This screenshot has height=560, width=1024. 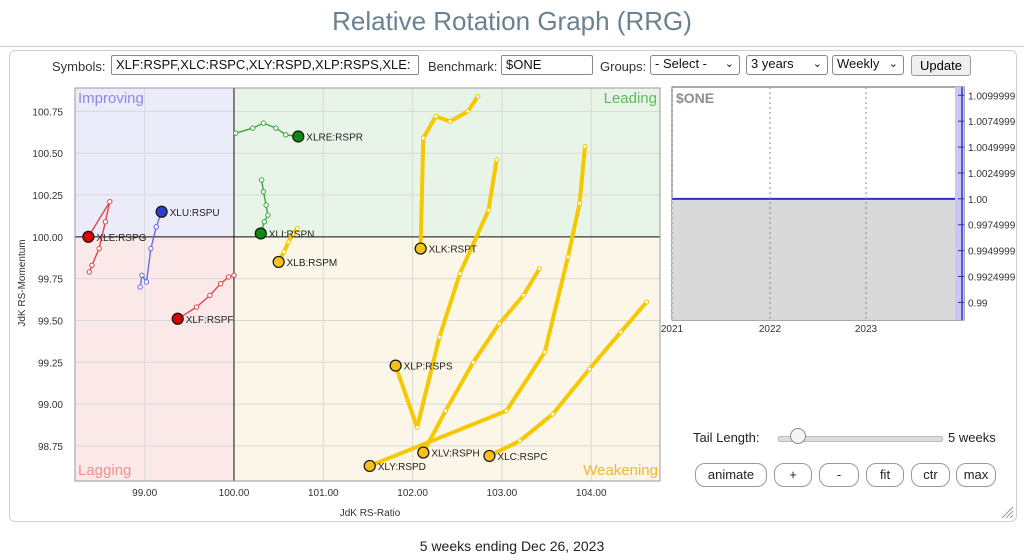 I want to click on y-tick-label: 99.00, so click(x=50, y=405).